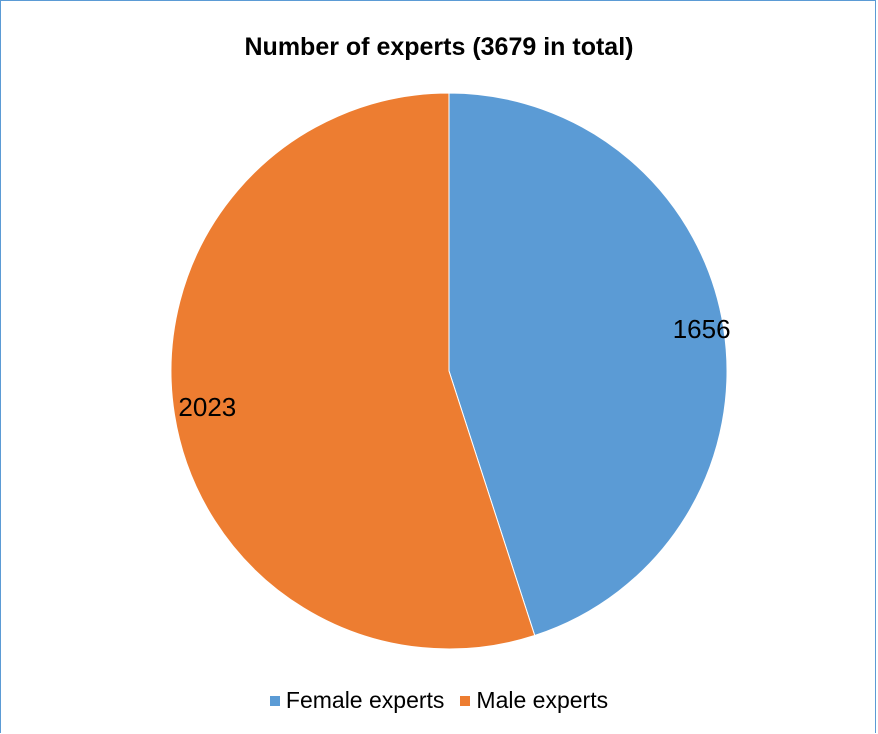 The image size is (878, 734). I want to click on data-label-male: 2023, so click(207, 407).